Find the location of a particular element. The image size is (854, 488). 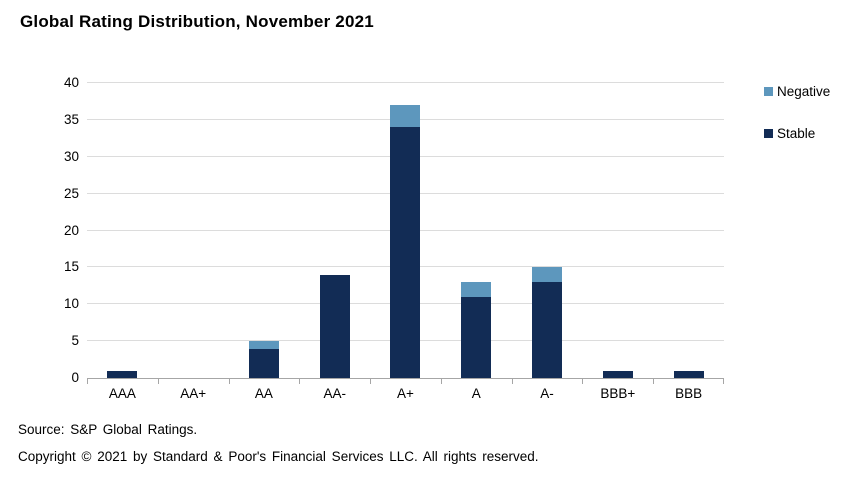

x-axis-tick-label: AA is located at coordinates (263, 393).